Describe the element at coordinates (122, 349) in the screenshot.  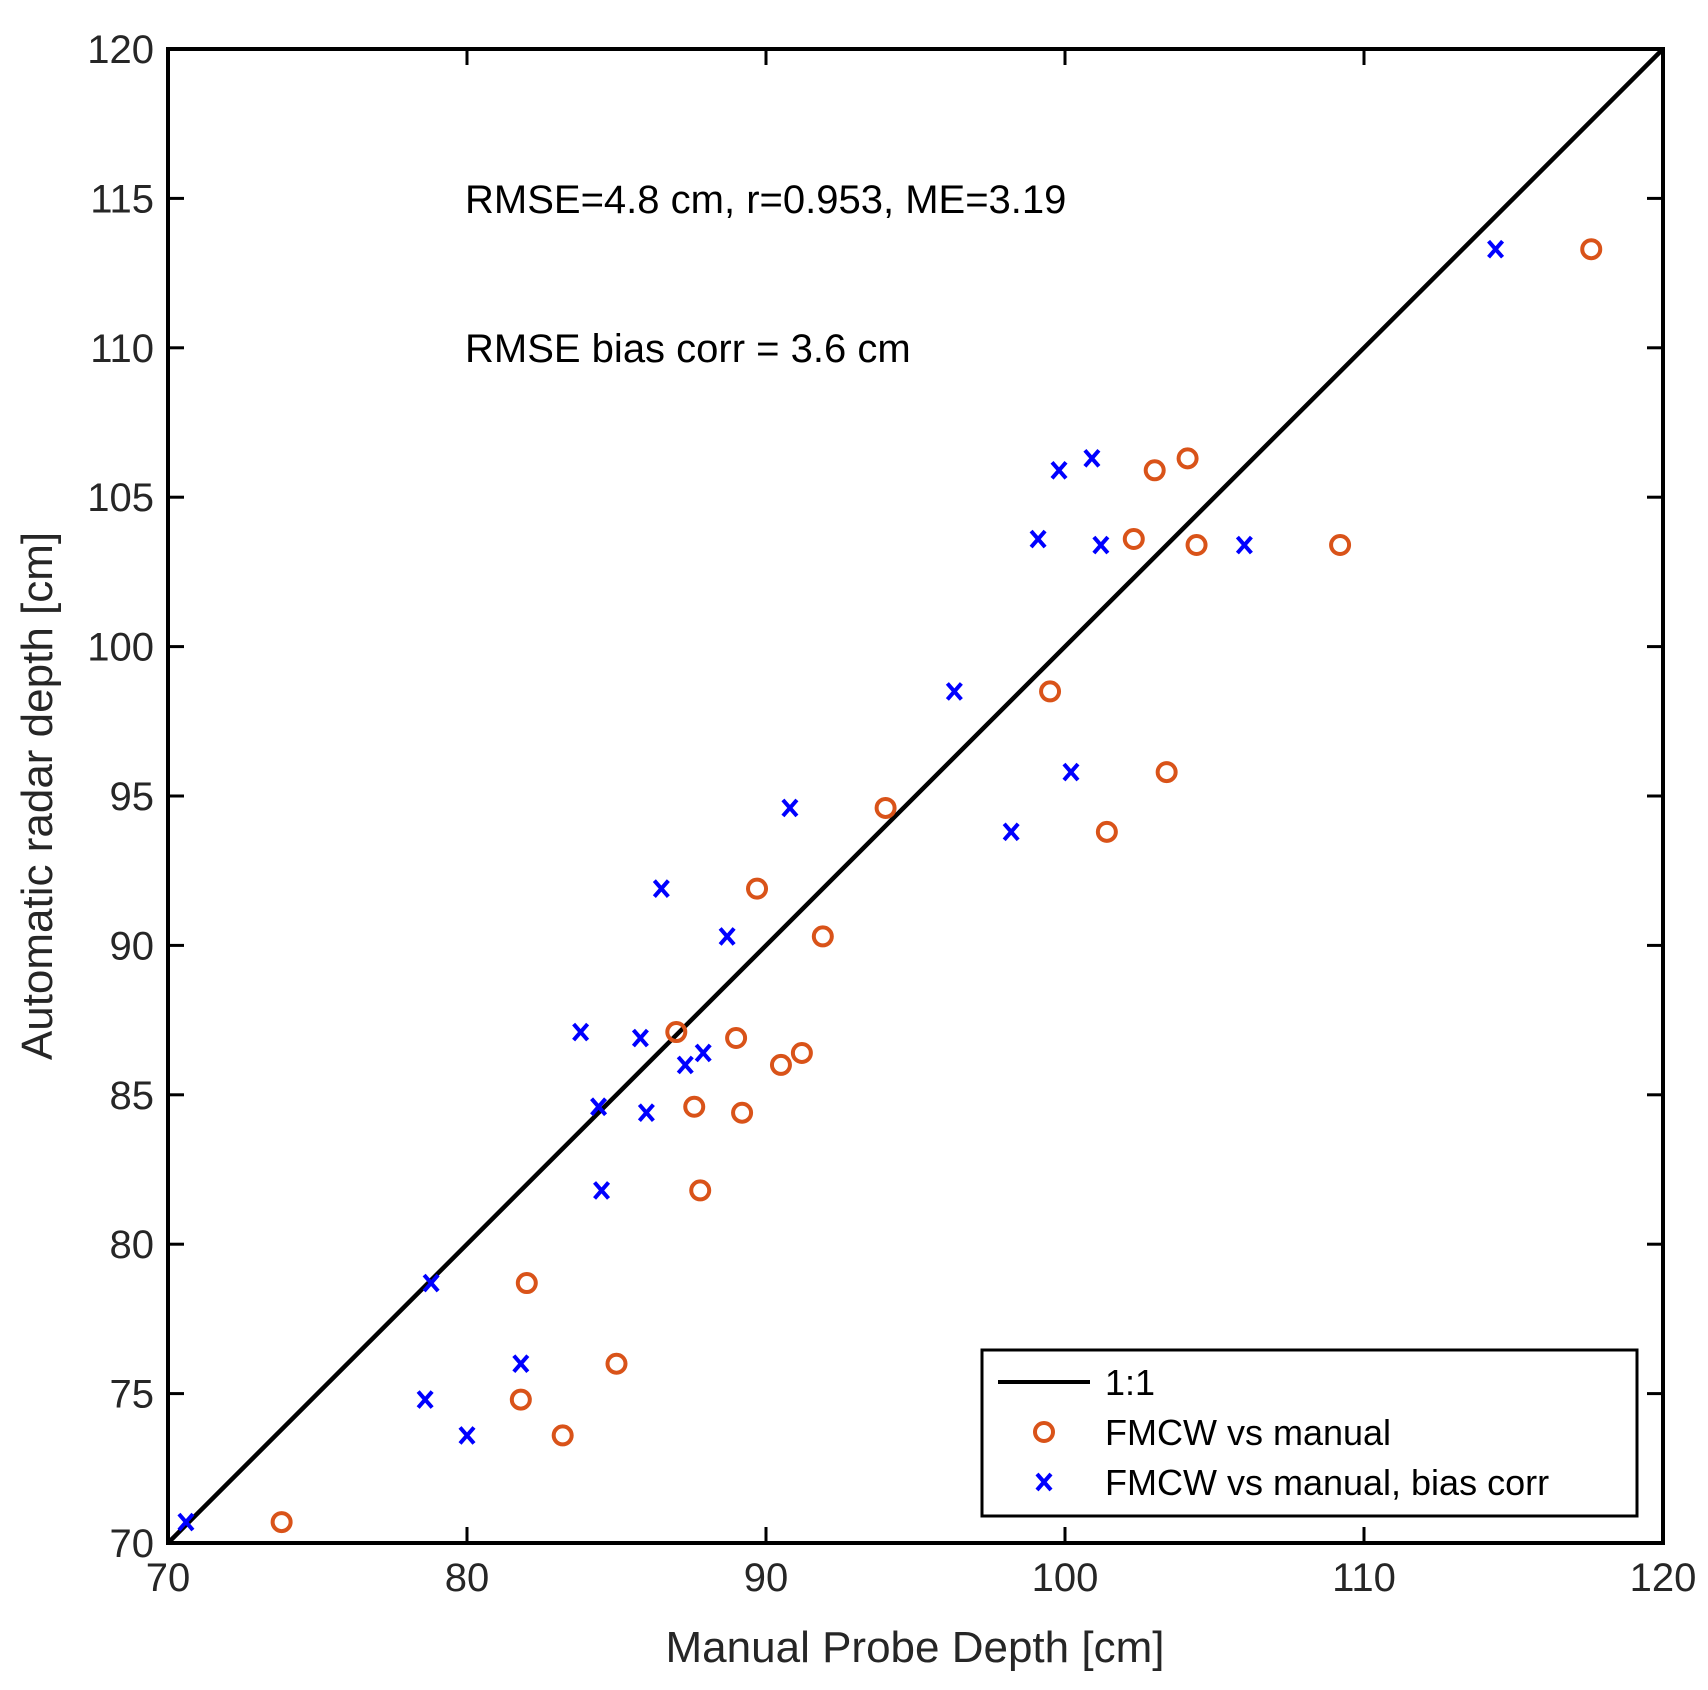
I see `y-tick-label: 110` at that location.